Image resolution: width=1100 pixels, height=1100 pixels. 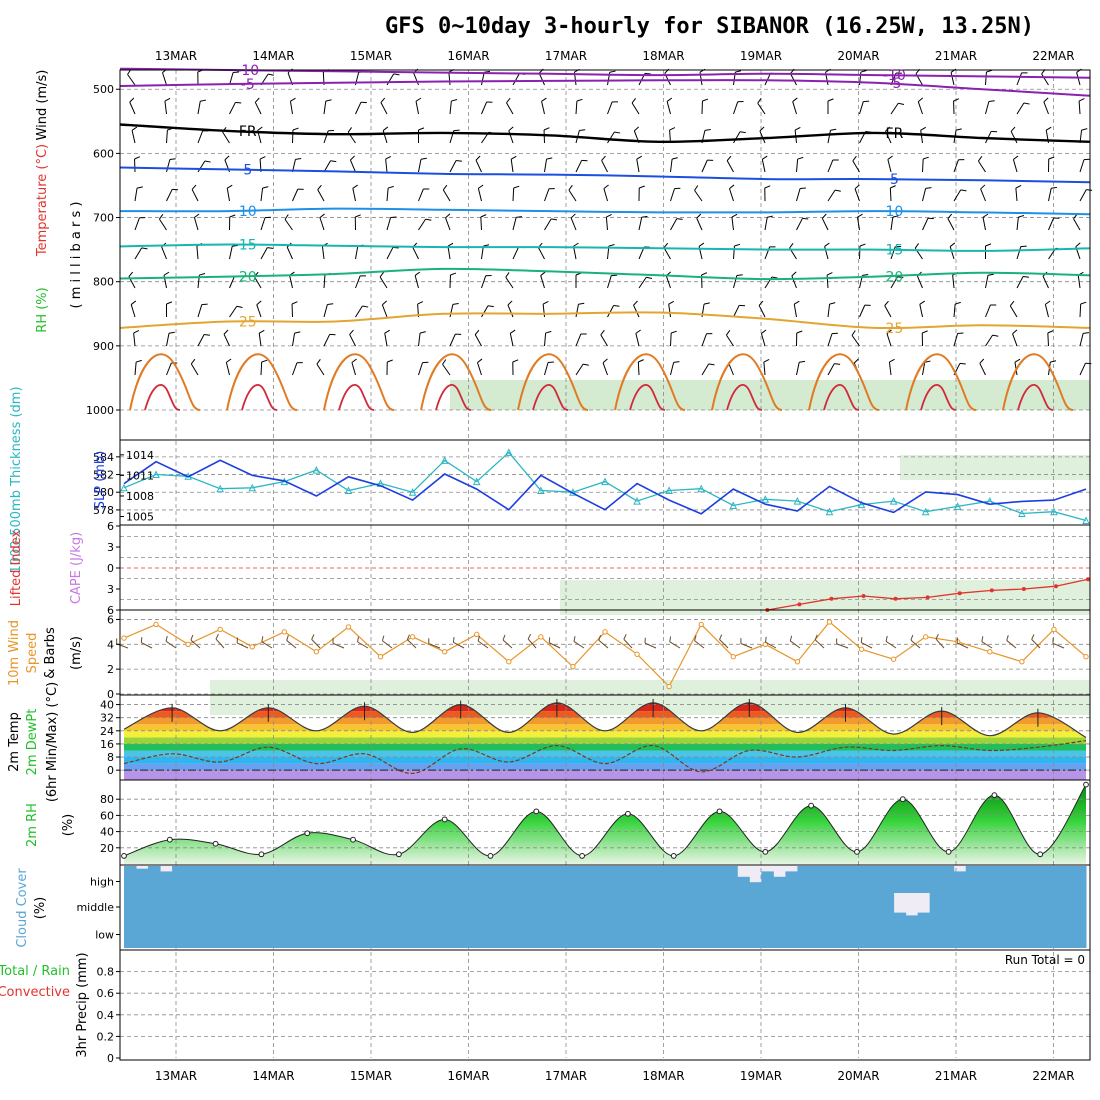 What do you see at coordinates (140, 455) in the screenshot?
I see `slp-tick-label: 1014` at bounding box center [140, 455].